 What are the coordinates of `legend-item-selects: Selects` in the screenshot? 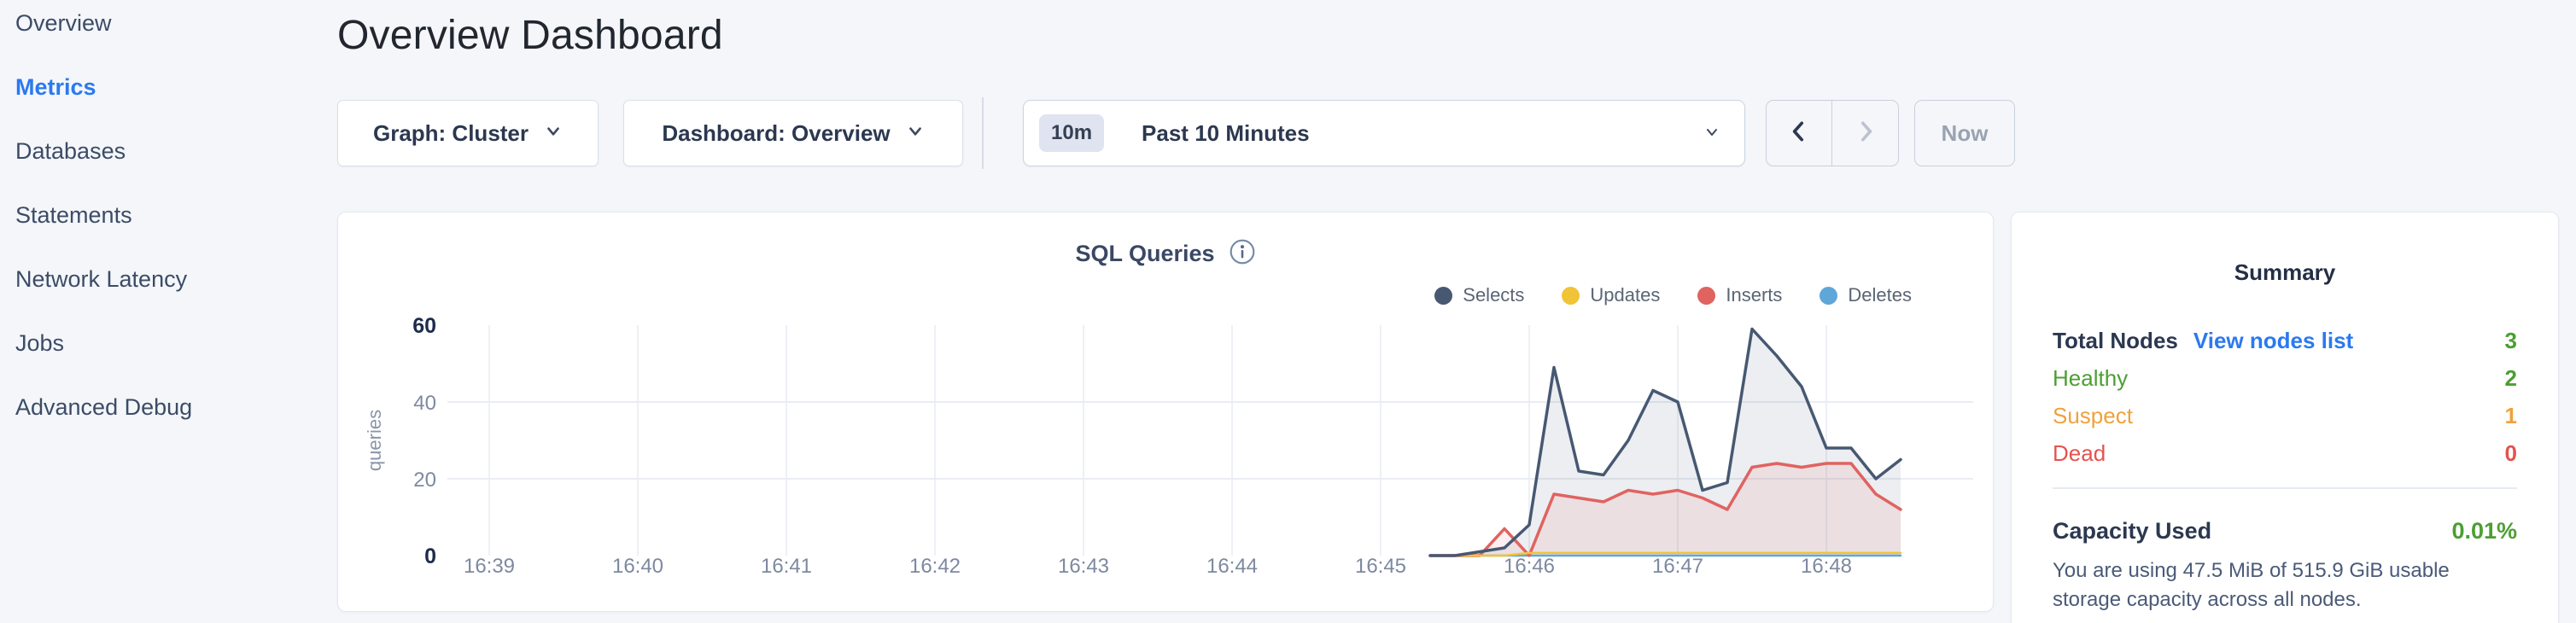 It's located at (1479, 295).